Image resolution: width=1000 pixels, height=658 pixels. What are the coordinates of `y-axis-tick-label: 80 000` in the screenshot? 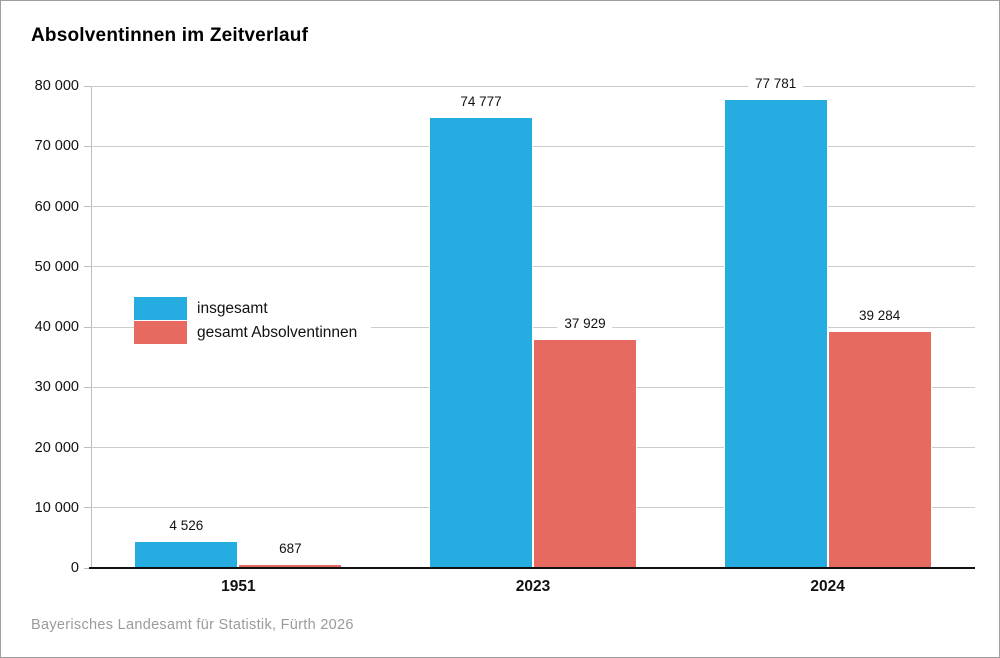 It's located at (56, 86).